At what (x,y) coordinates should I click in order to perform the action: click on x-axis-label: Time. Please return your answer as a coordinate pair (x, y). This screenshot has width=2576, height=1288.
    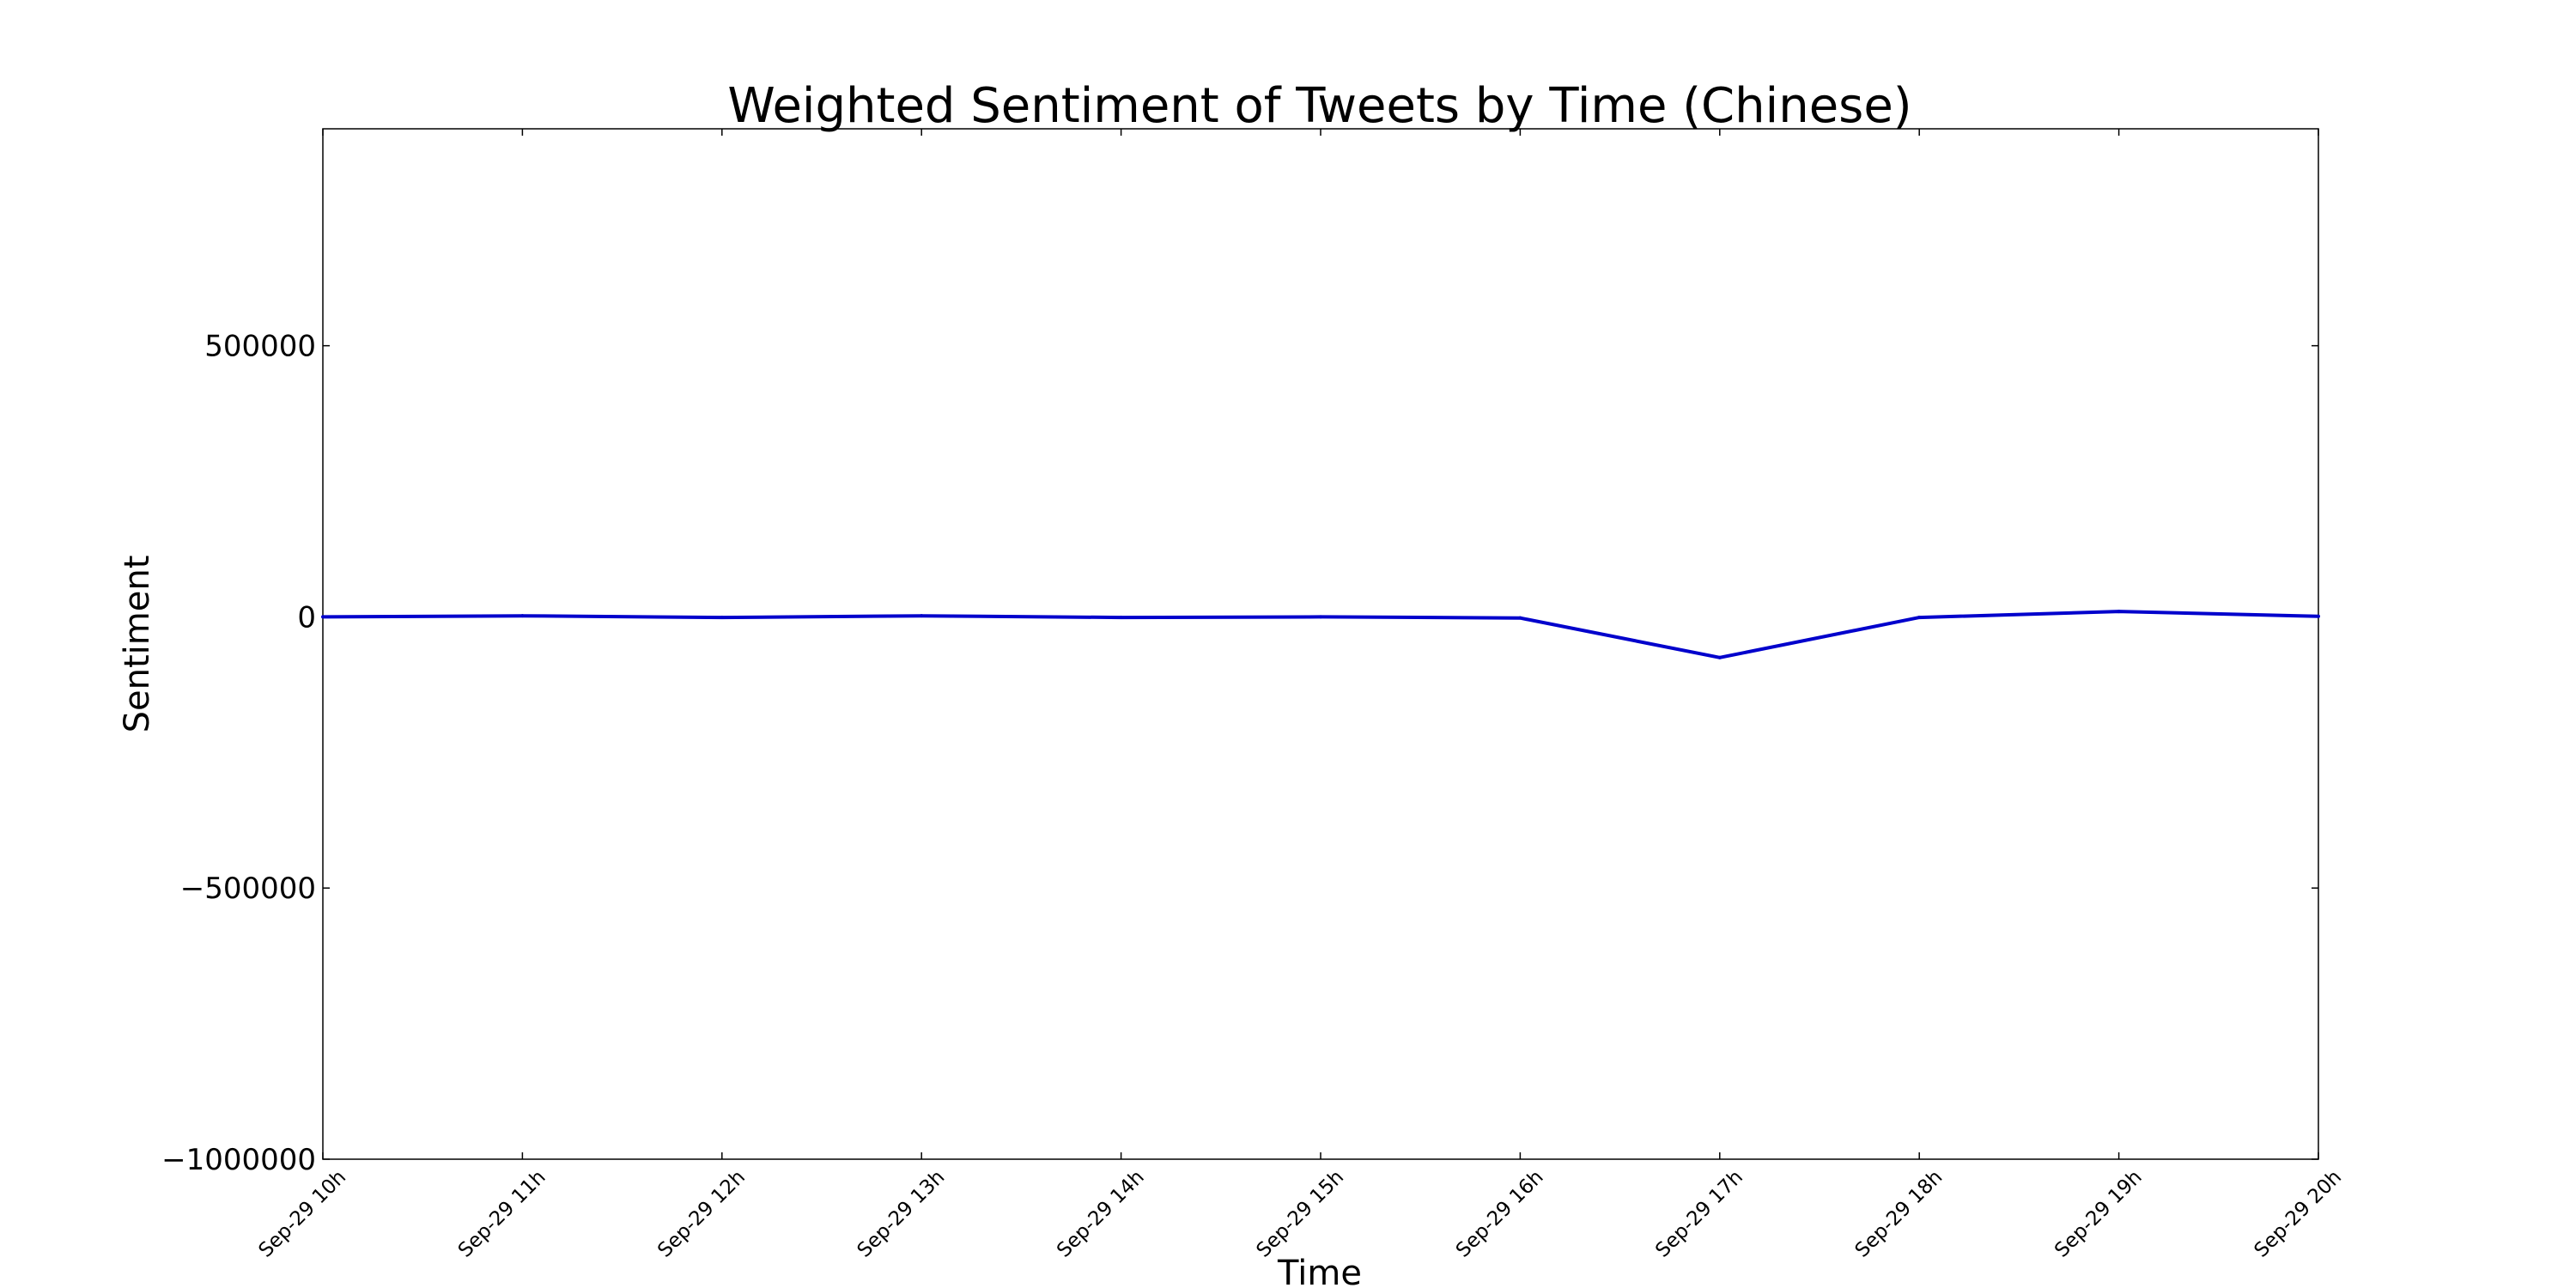
    Looking at the image, I should click on (1319, 1271).